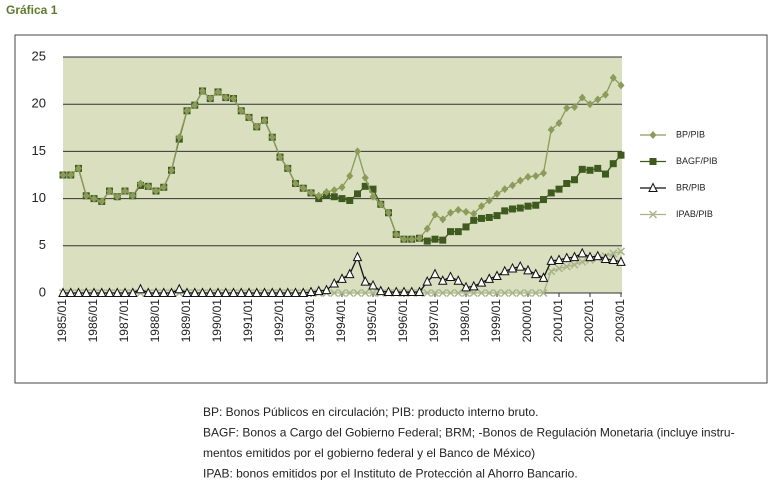 This screenshot has height=482, width=782. What do you see at coordinates (42, 291) in the screenshot?
I see `y-tick-label: 0` at bounding box center [42, 291].